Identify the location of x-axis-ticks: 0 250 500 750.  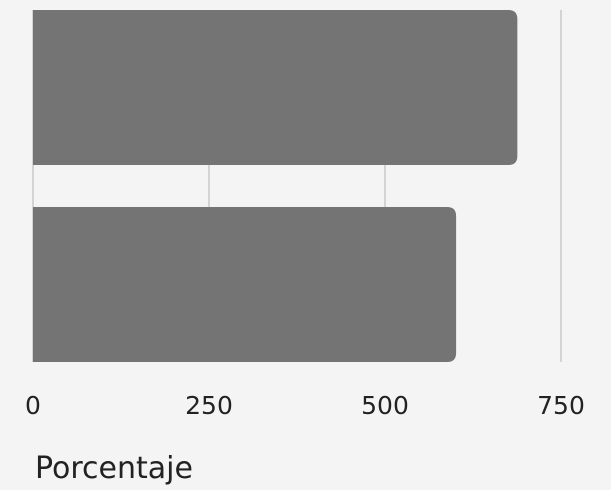
(305, 405).